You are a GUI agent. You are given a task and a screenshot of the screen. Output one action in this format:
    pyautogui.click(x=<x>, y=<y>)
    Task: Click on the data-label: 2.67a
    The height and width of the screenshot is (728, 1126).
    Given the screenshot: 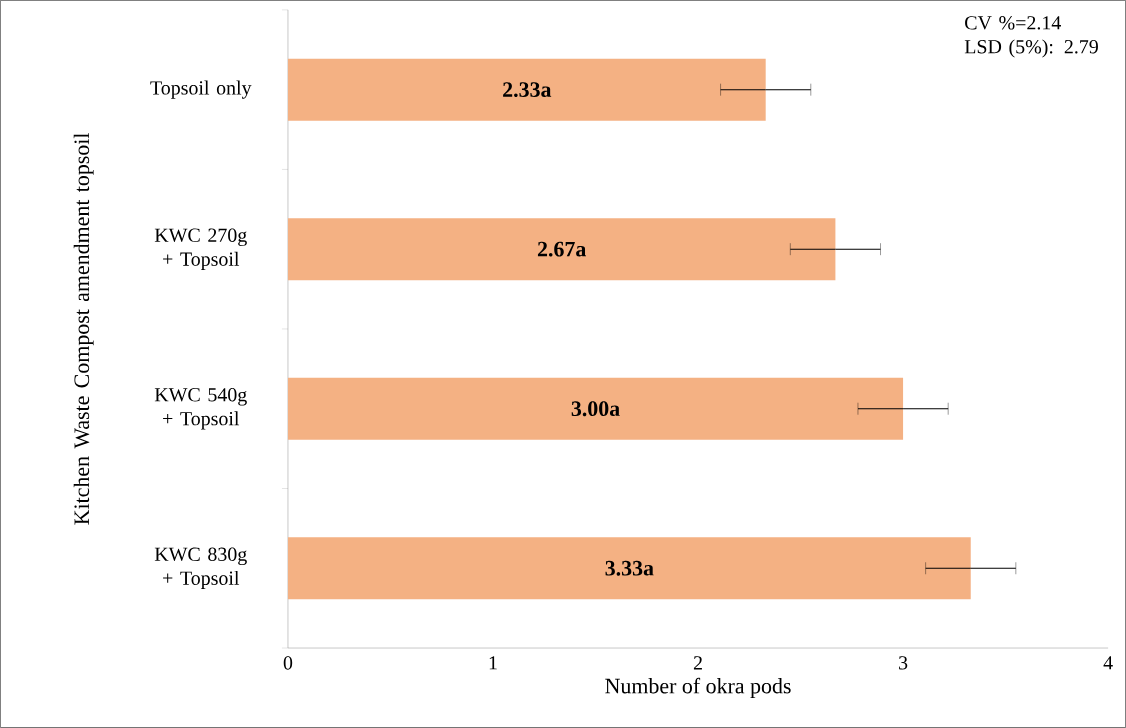 What is the action you would take?
    pyautogui.click(x=562, y=249)
    